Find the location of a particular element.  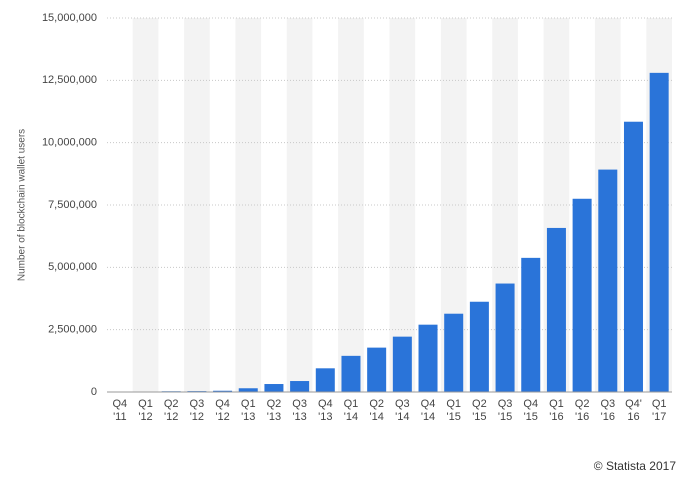

y-tick-label: 7,500,000 is located at coordinates (72, 205).